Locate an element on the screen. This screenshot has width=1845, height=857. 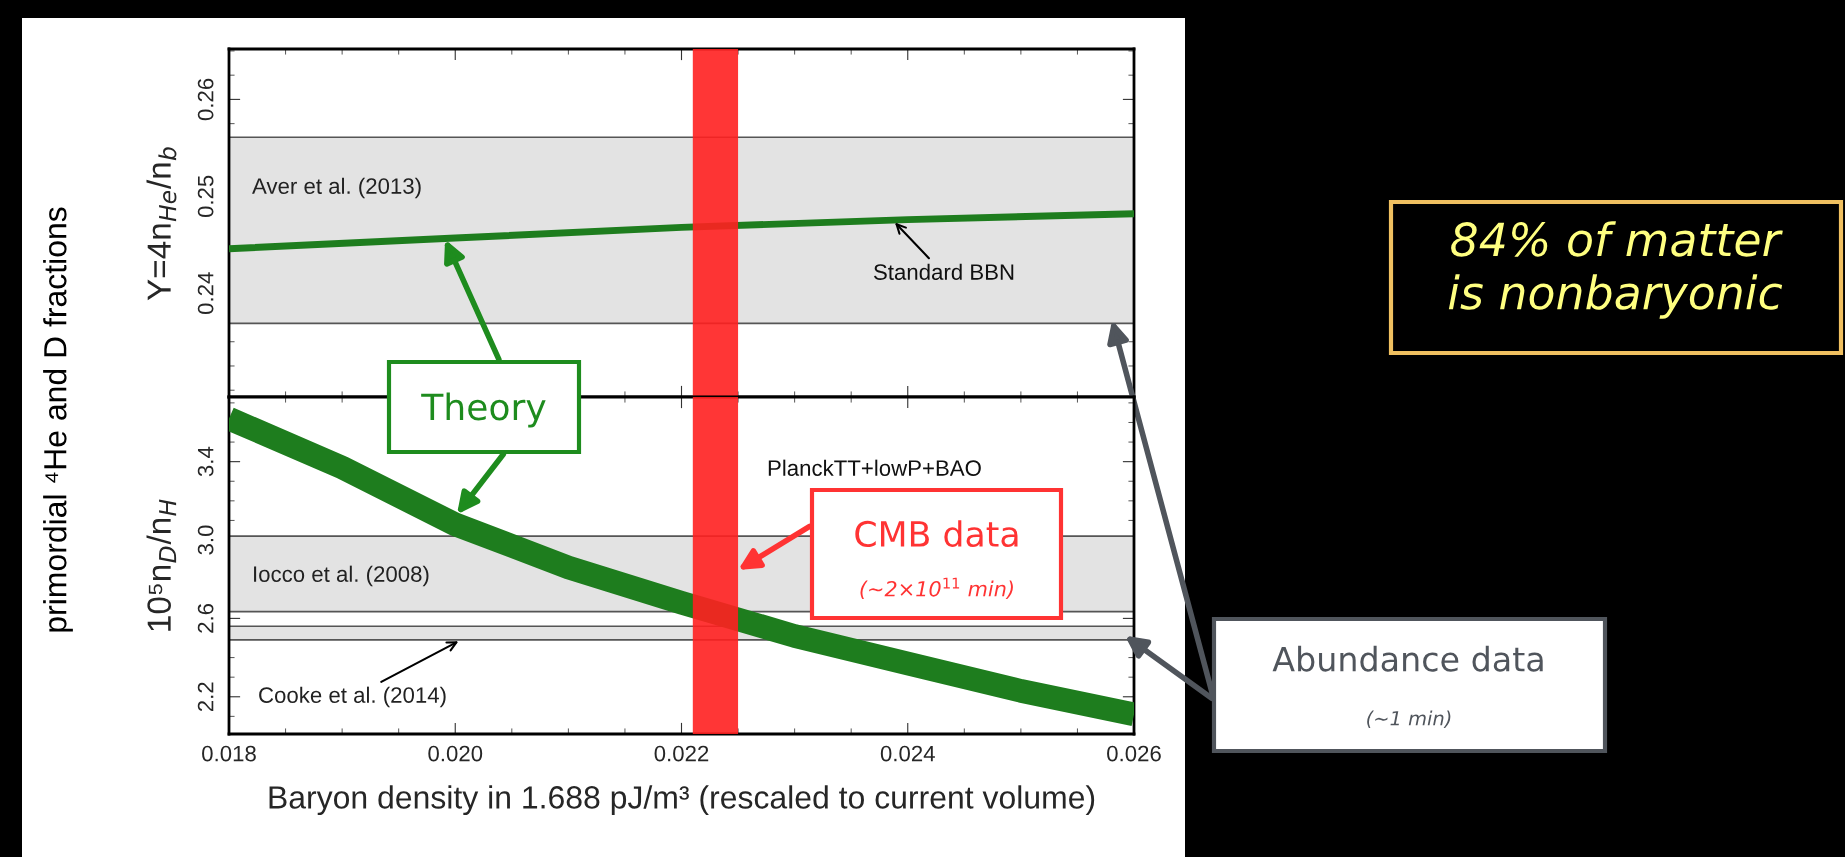
band-label: Iocco et al. (2008) is located at coordinates (341, 576).